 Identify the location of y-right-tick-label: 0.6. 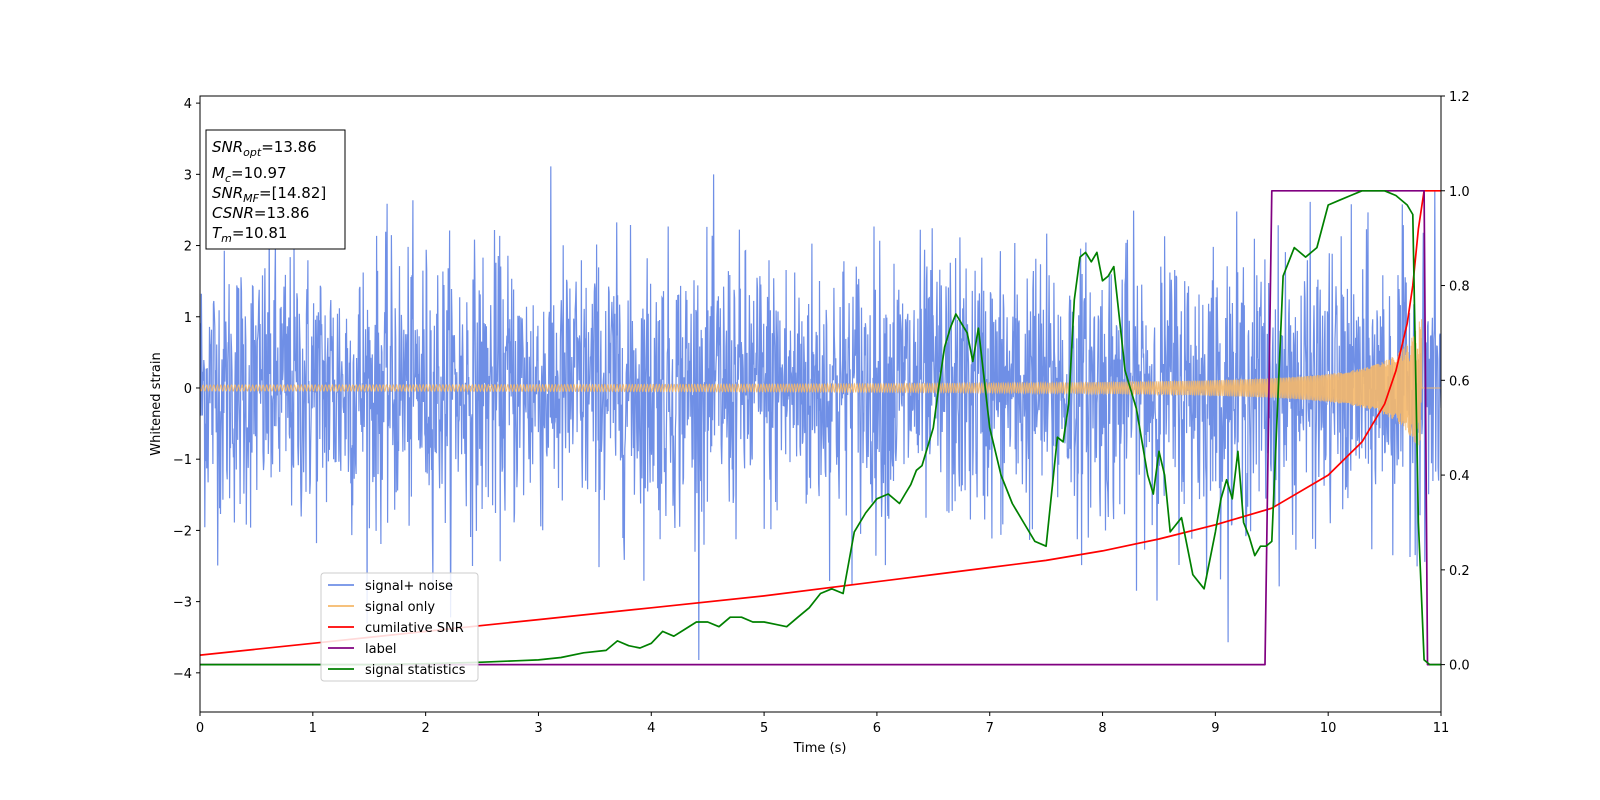
(1459, 381).